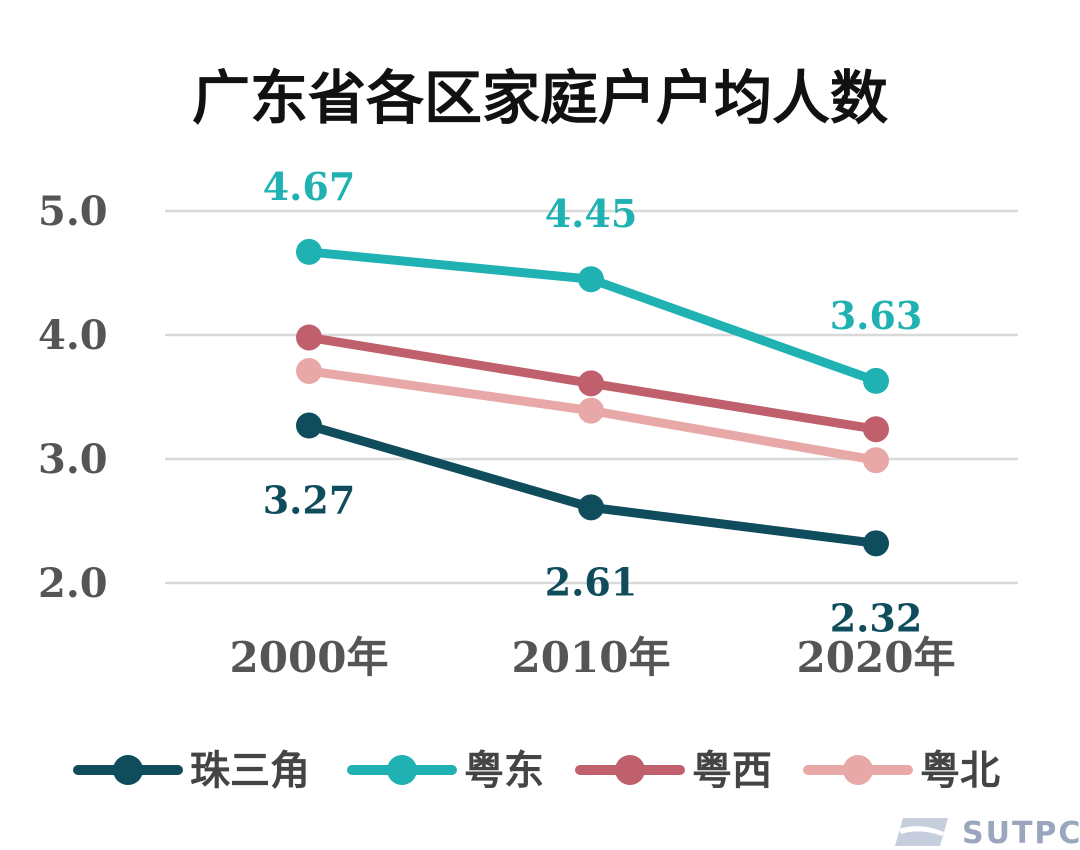 This screenshot has height=850, width=1080. I want to click on x-axis-ticks: 2000年 2010年 2020年, so click(593, 657).